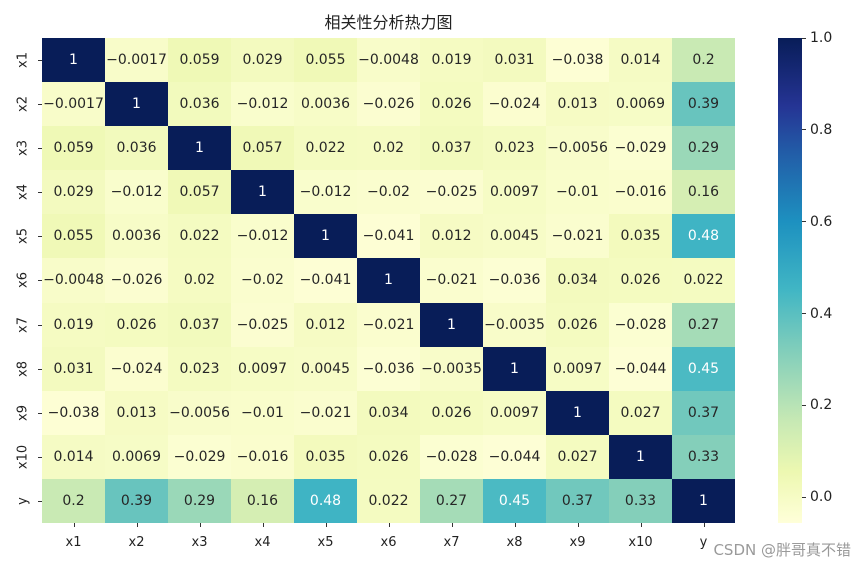 This screenshot has height=566, width=865. I want to click on y-axis: x1 x2 x3 x4 x5 x6 x7 x8 x9 x10 y, so click(21, 280).